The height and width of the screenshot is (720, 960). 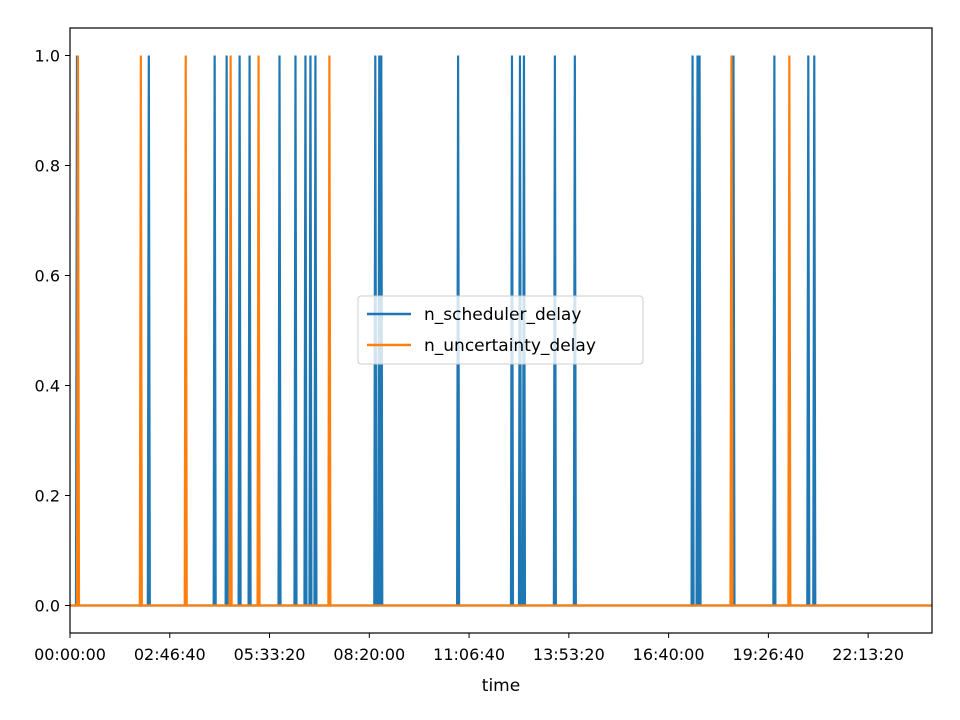 I want to click on y-tick-label: 1.0, so click(x=47, y=56).